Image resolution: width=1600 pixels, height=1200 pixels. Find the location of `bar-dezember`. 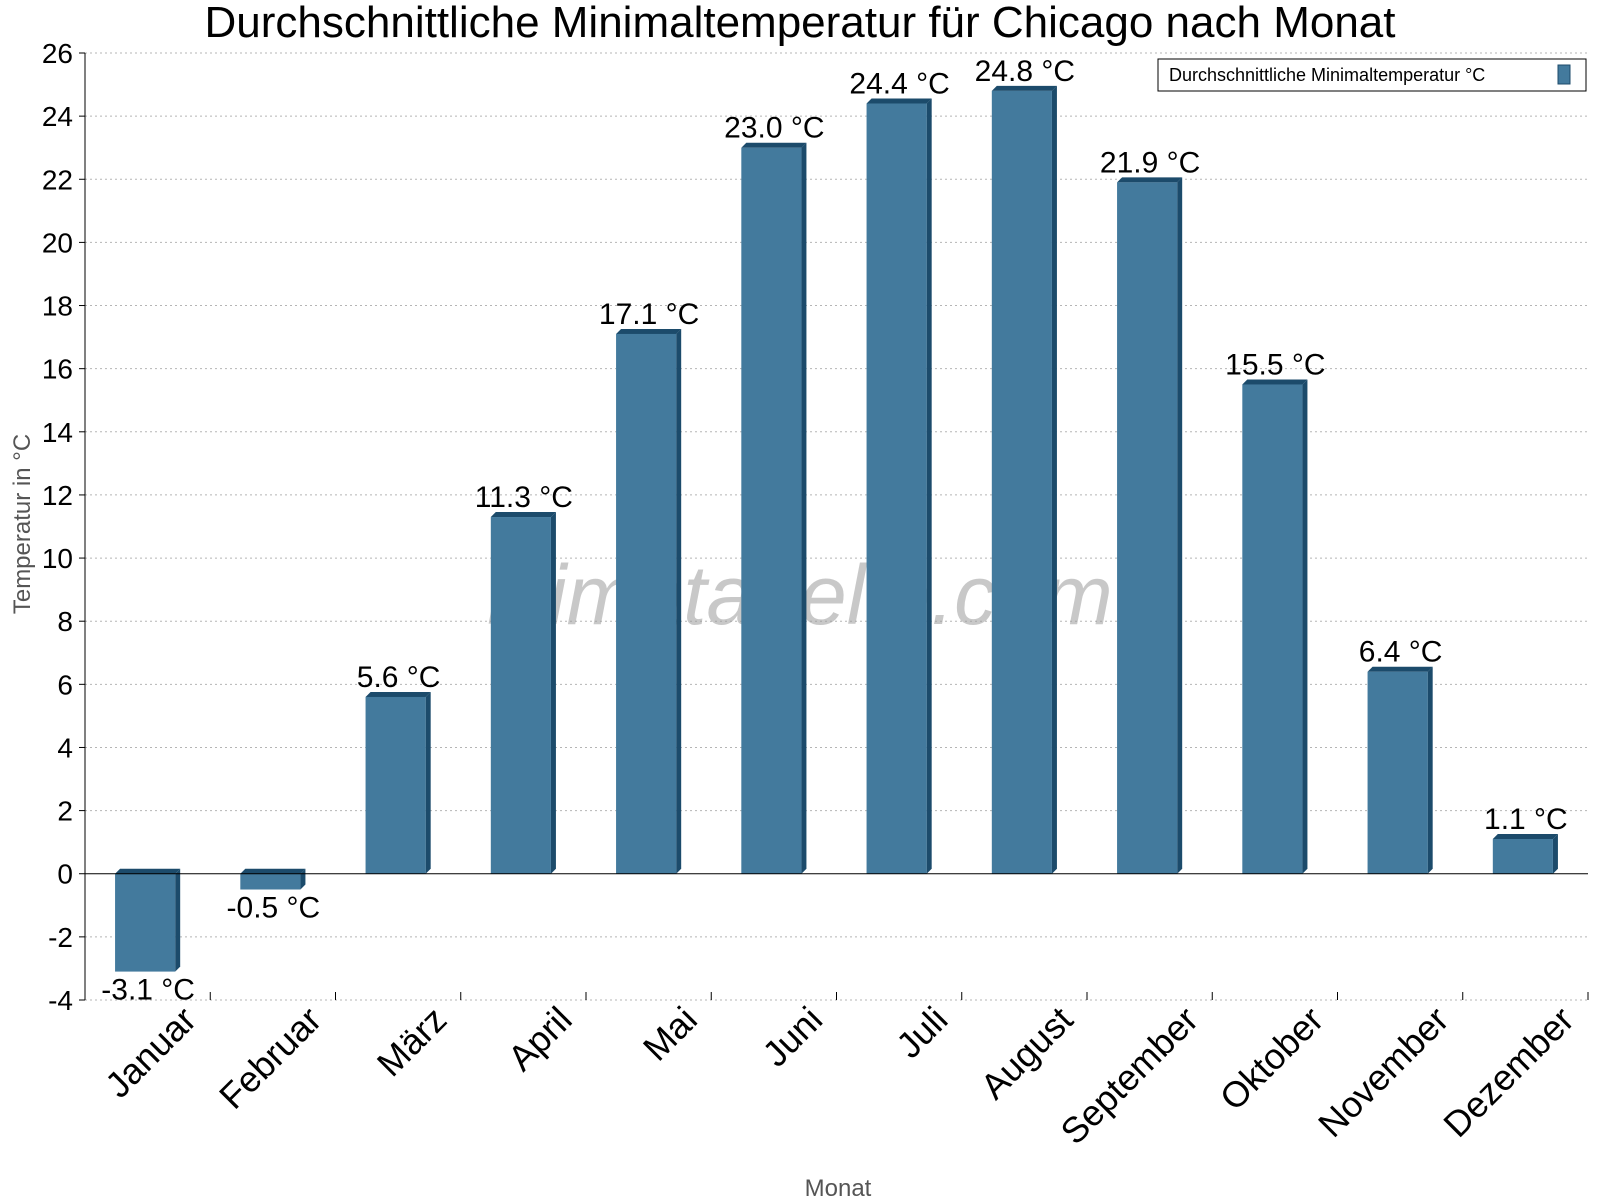

bar-dezember is located at coordinates (1525, 854).